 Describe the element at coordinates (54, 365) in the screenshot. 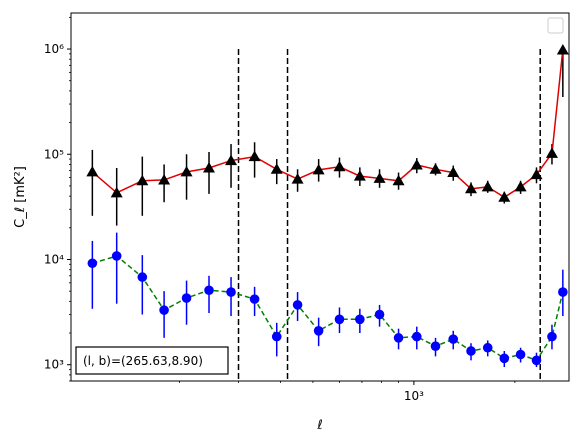

I see `y-tick-label: 10³` at that location.